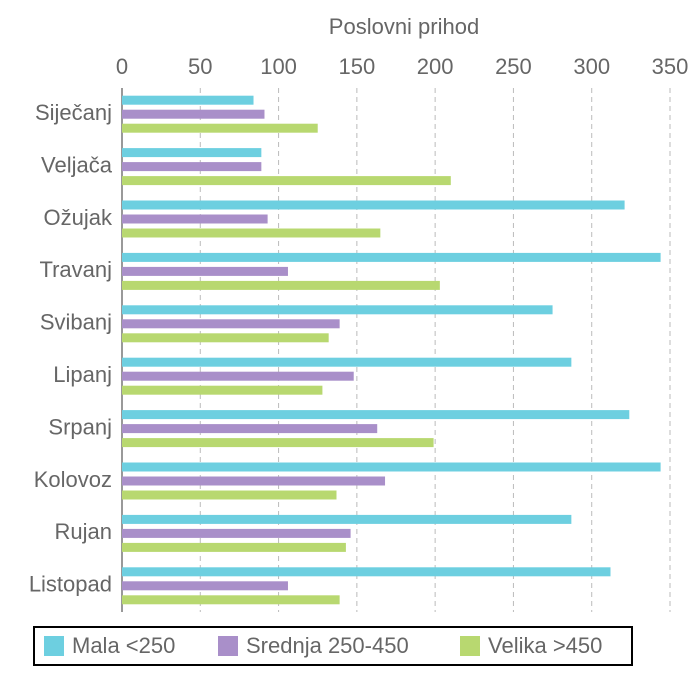  What do you see at coordinates (435, 66) in the screenshot?
I see `x-tick-label: 200` at bounding box center [435, 66].